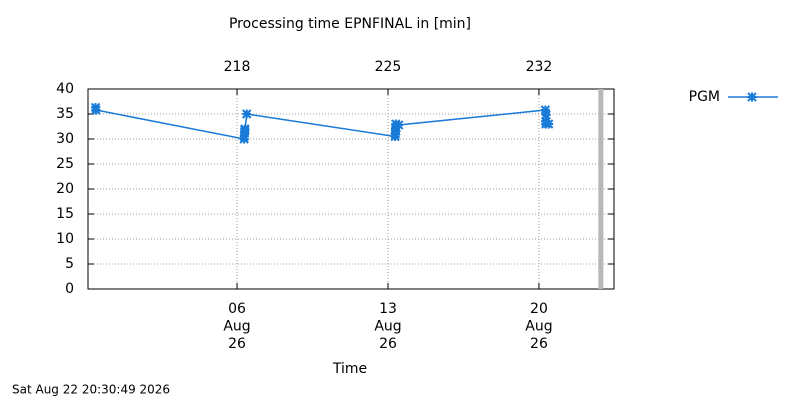 The image size is (800, 400). I want to click on y-tick-label: 15, so click(65, 214).